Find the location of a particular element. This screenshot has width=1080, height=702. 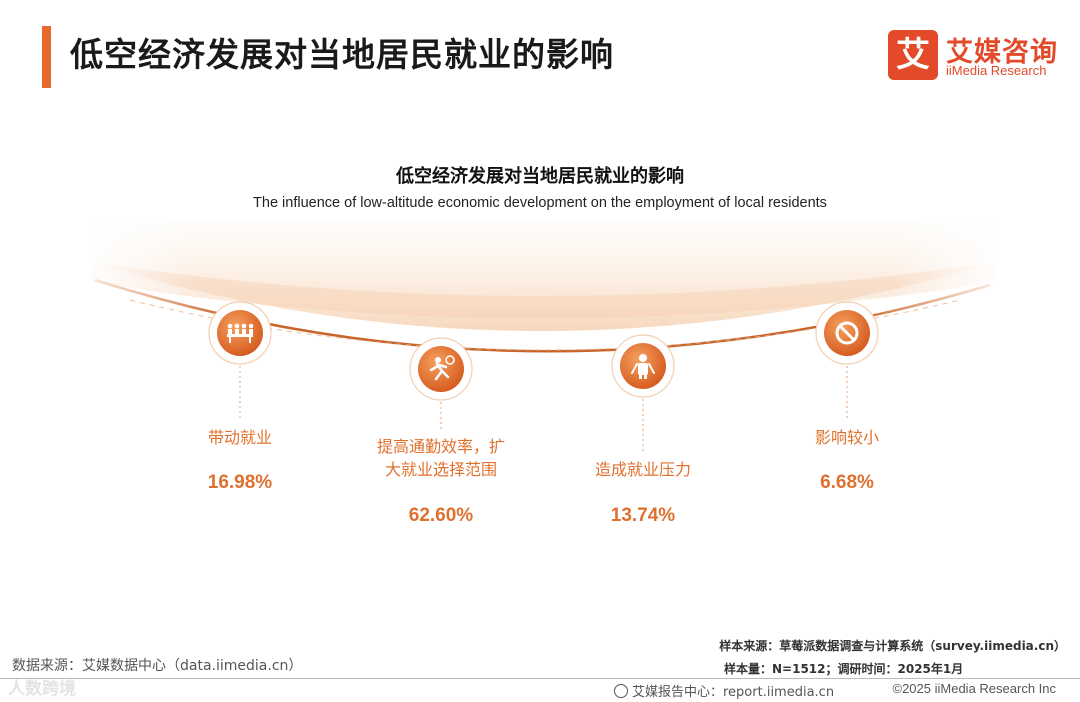

iimedia-logo: 艾 艾媒咨询 iiMedia Research is located at coordinates (978, 56).